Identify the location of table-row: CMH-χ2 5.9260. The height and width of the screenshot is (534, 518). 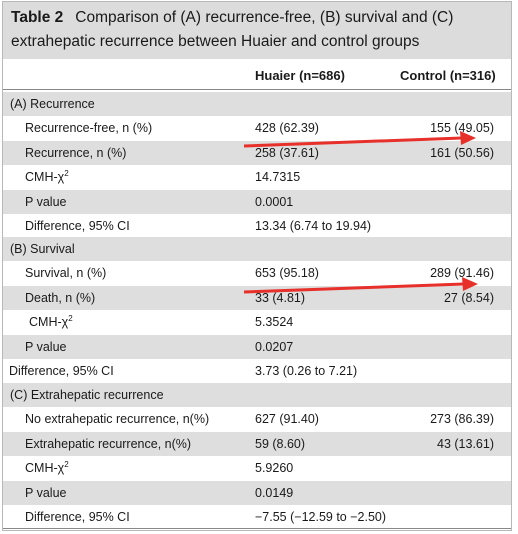
(257, 468).